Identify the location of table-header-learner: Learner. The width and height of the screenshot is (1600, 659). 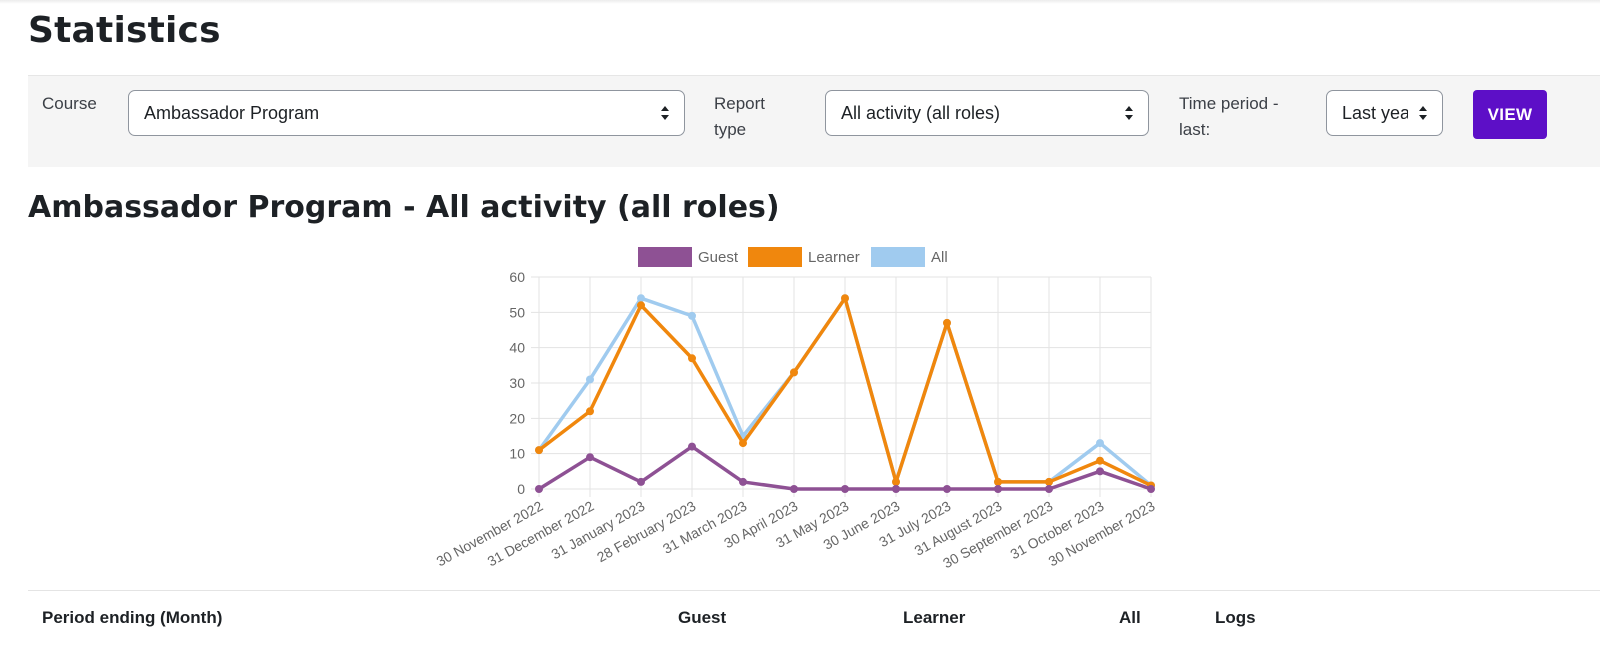
(934, 617).